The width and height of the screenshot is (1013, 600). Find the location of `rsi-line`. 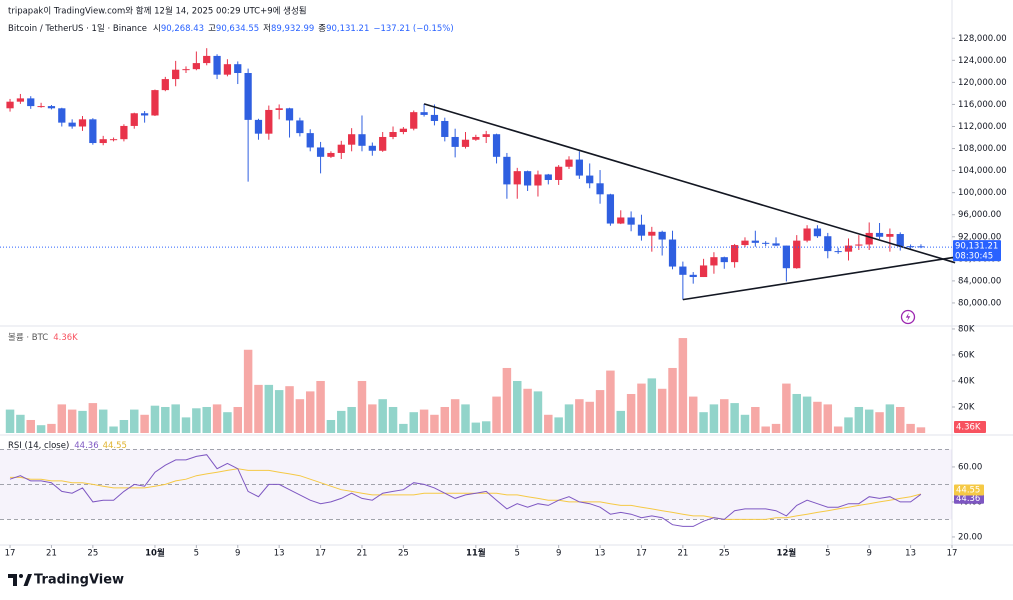

rsi-line is located at coordinates (466, 494).